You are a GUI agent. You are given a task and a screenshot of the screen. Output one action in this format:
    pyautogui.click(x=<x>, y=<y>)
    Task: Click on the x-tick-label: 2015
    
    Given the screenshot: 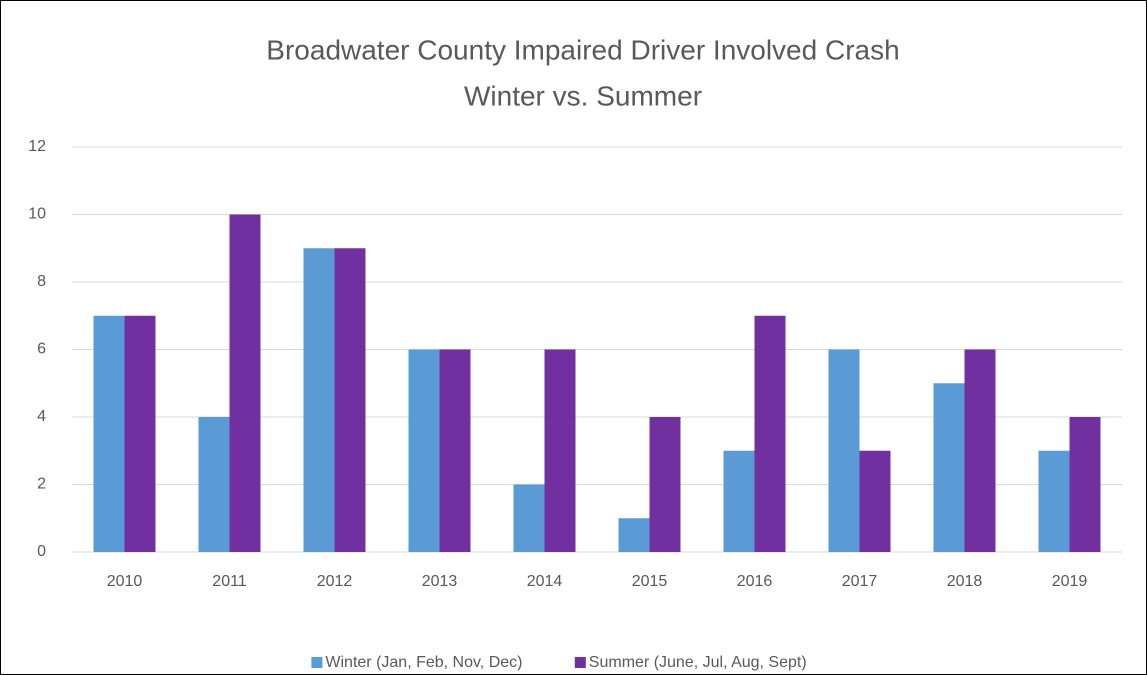 What is the action you would take?
    pyautogui.click(x=650, y=581)
    